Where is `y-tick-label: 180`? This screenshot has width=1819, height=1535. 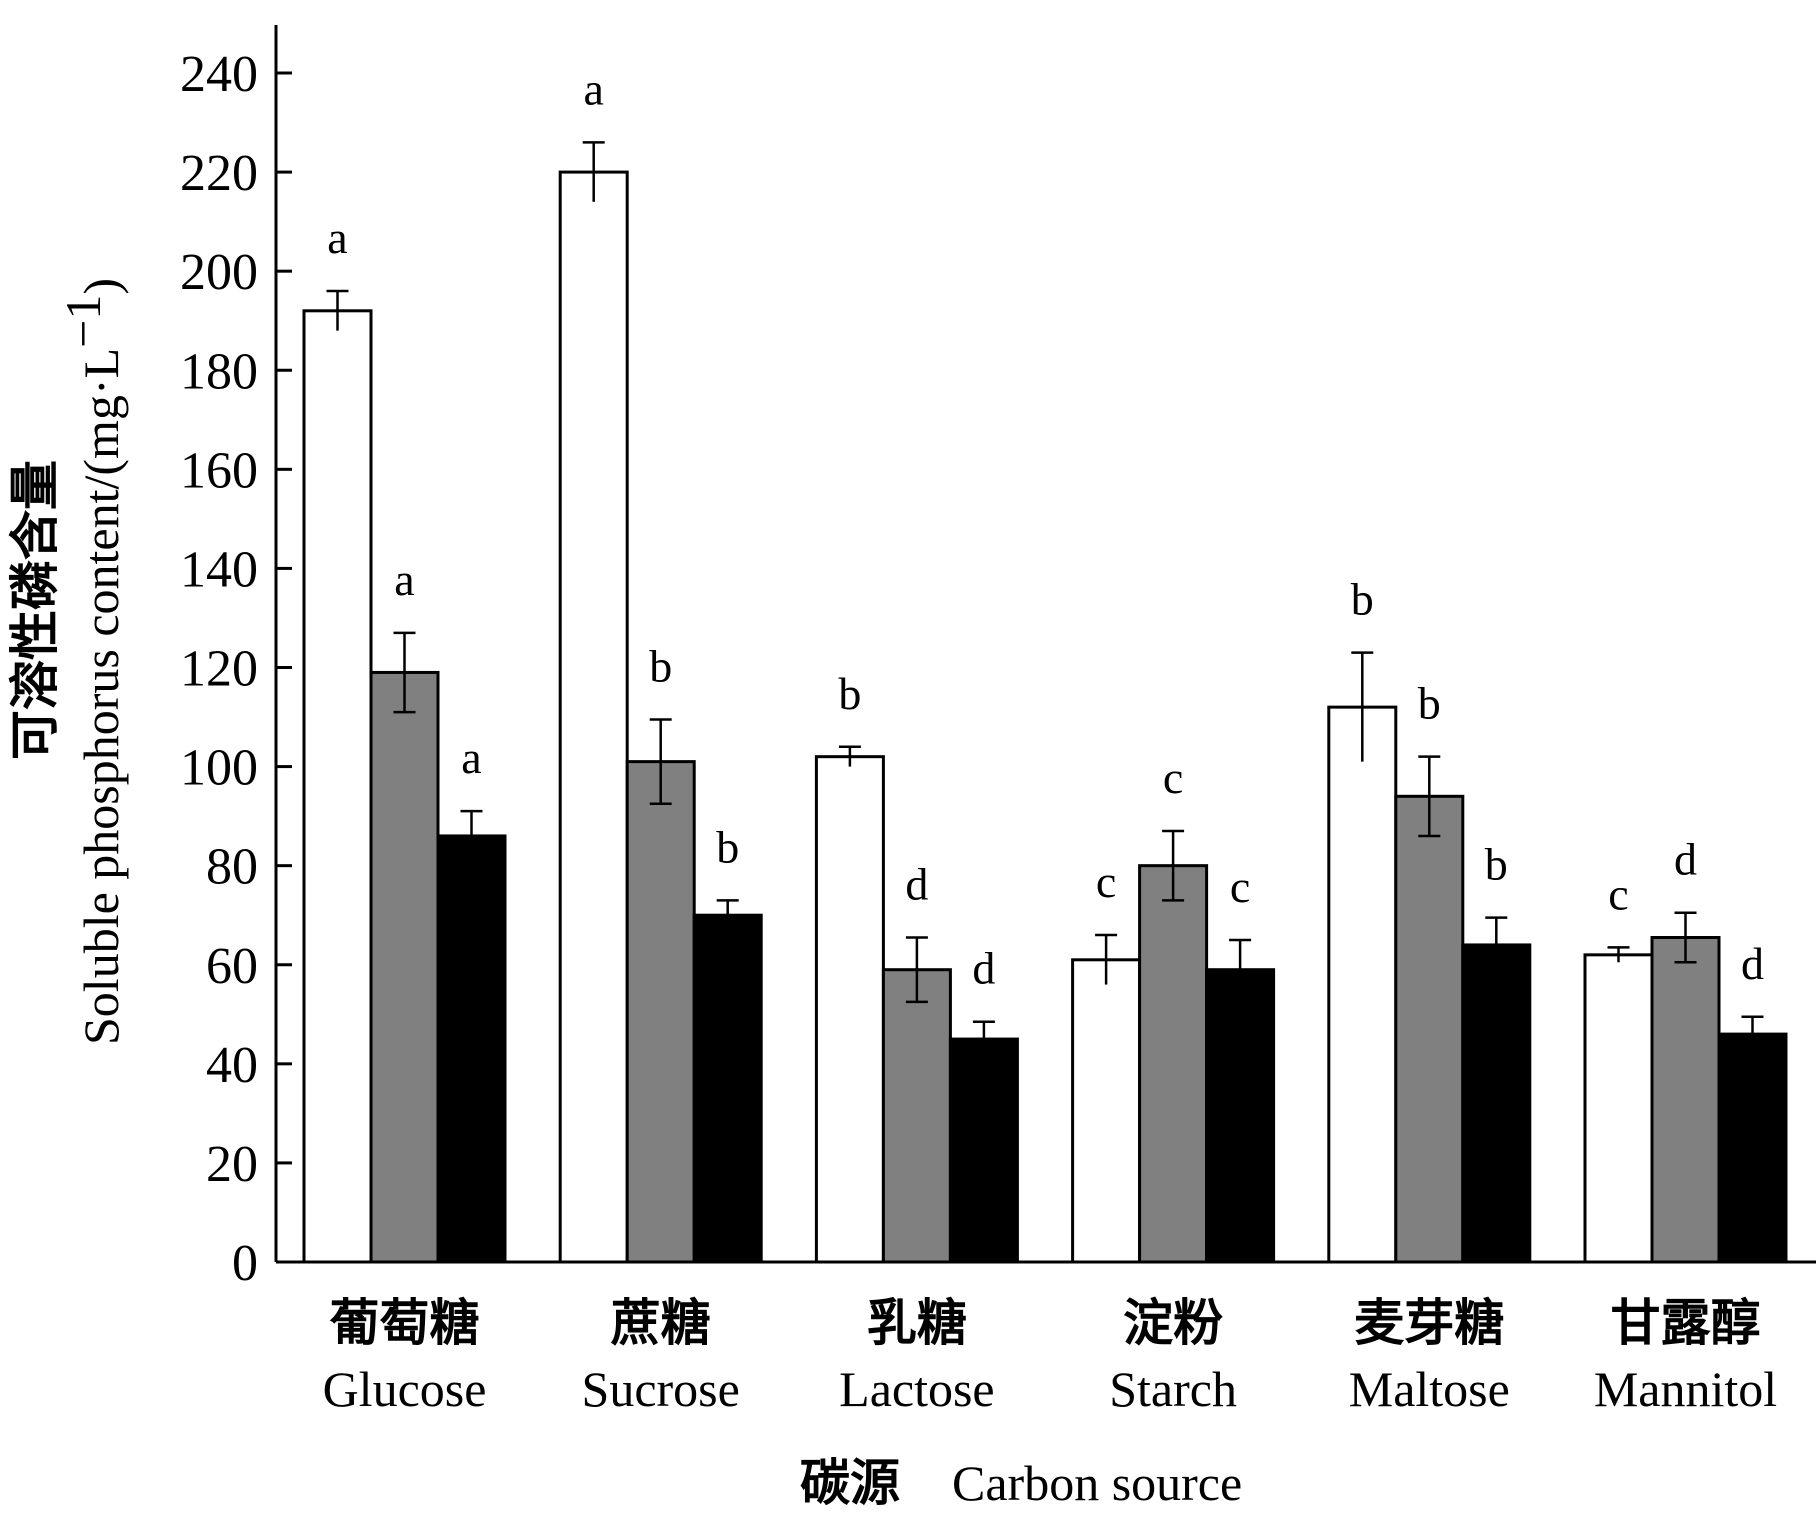
y-tick-label: 180 is located at coordinates (219, 371).